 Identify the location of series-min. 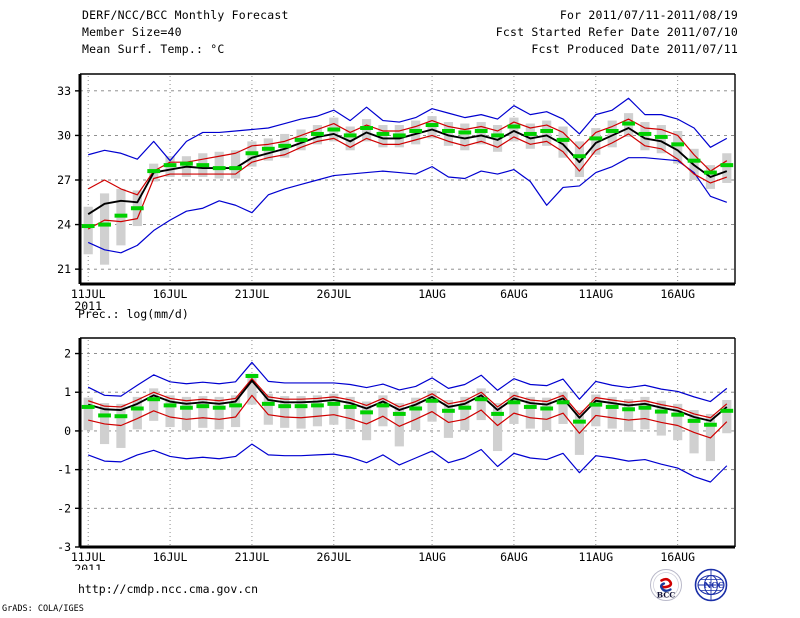
(407, 205).